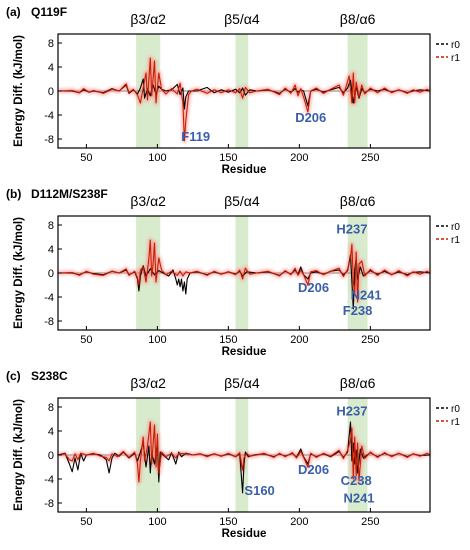 The image size is (470, 550). I want to click on panel-label: (c), so click(13, 376).